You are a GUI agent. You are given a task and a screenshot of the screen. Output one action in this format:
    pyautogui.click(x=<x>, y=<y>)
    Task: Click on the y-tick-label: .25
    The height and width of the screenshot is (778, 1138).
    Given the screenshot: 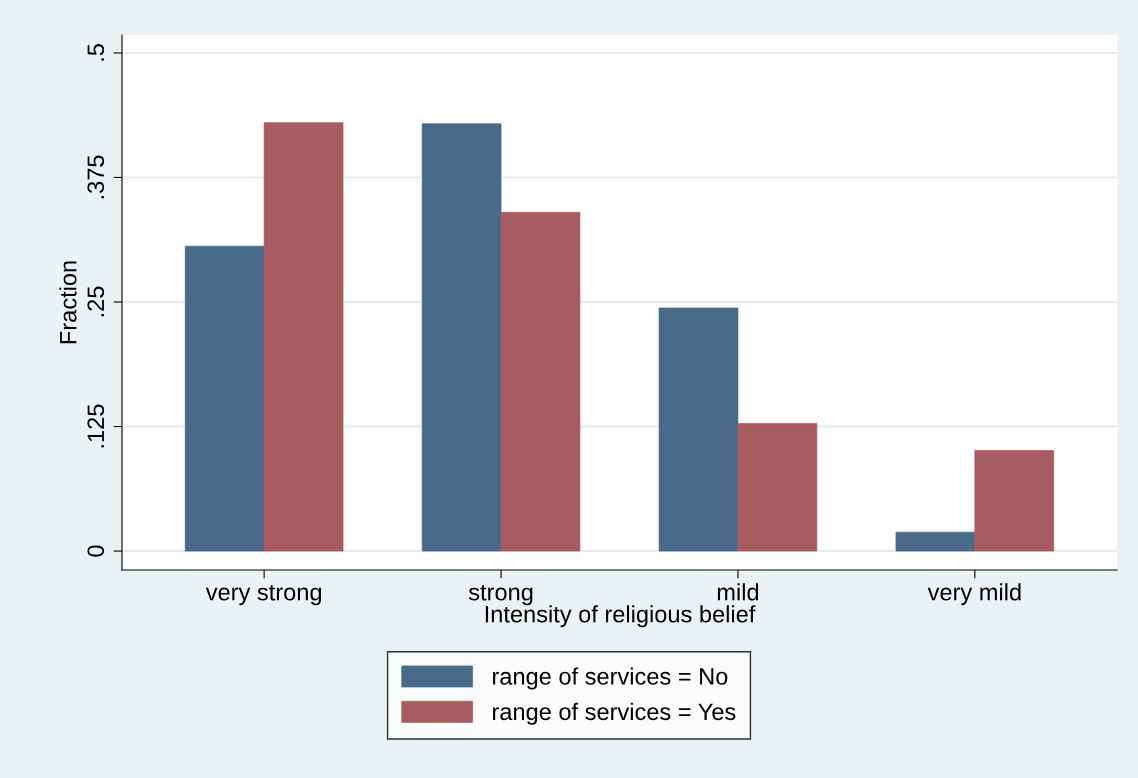 What is the action you would take?
    pyautogui.click(x=96, y=301)
    